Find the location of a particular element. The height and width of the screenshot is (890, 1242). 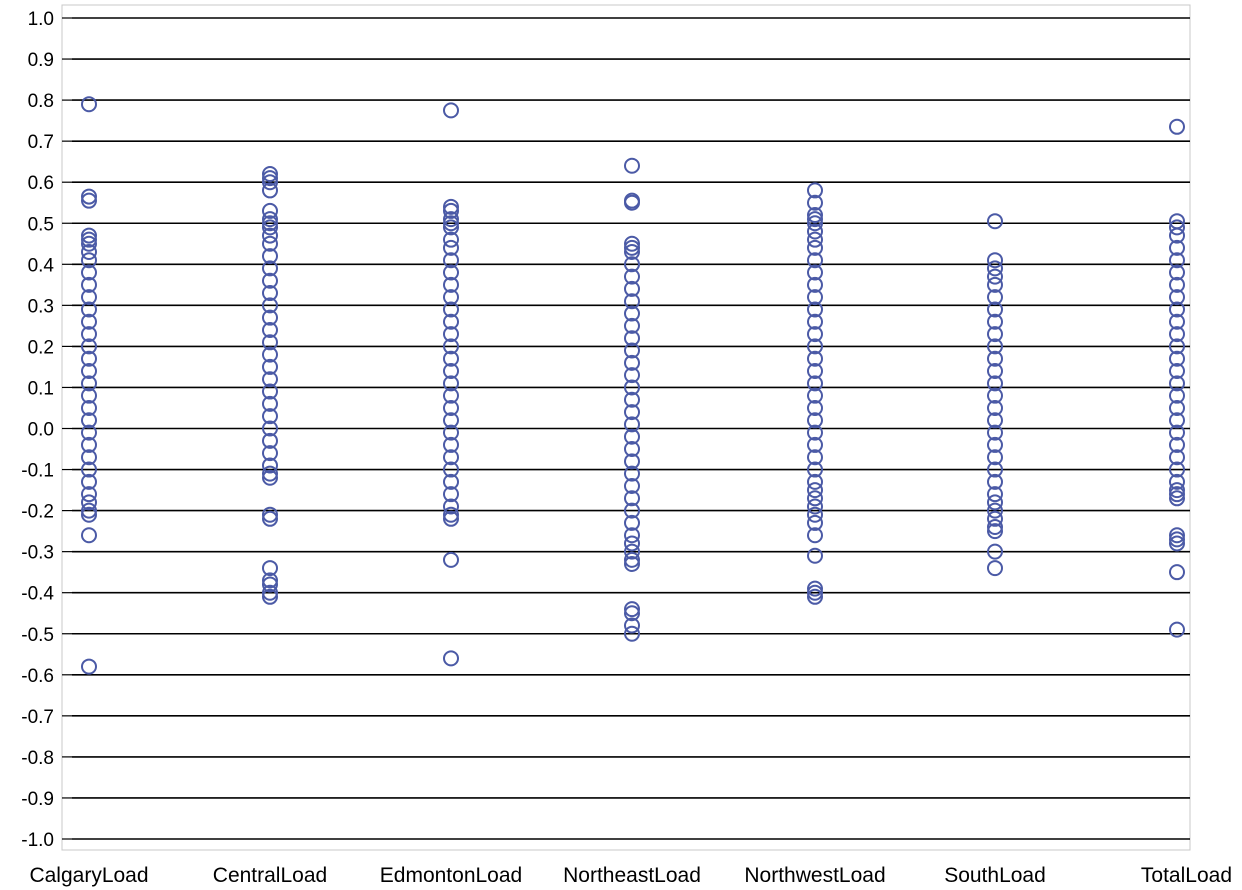

series-NortheastLoad is located at coordinates (632, 399).